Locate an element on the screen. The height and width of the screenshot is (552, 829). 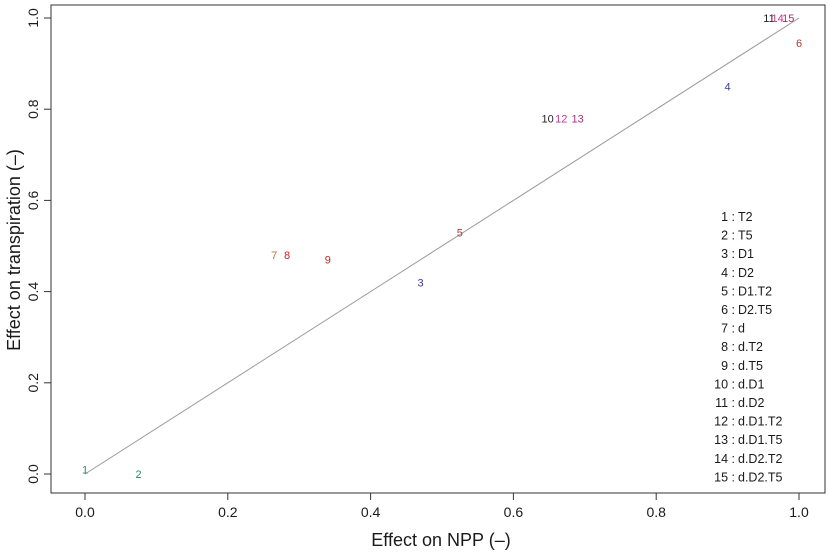
legend-entry-text: d.T2 is located at coordinates (750, 347).